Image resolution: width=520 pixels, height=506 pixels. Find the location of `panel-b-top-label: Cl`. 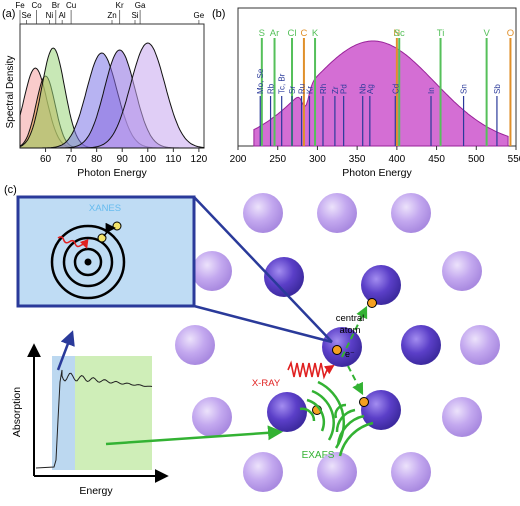

panel-b-top-label: Cl is located at coordinates (292, 33).